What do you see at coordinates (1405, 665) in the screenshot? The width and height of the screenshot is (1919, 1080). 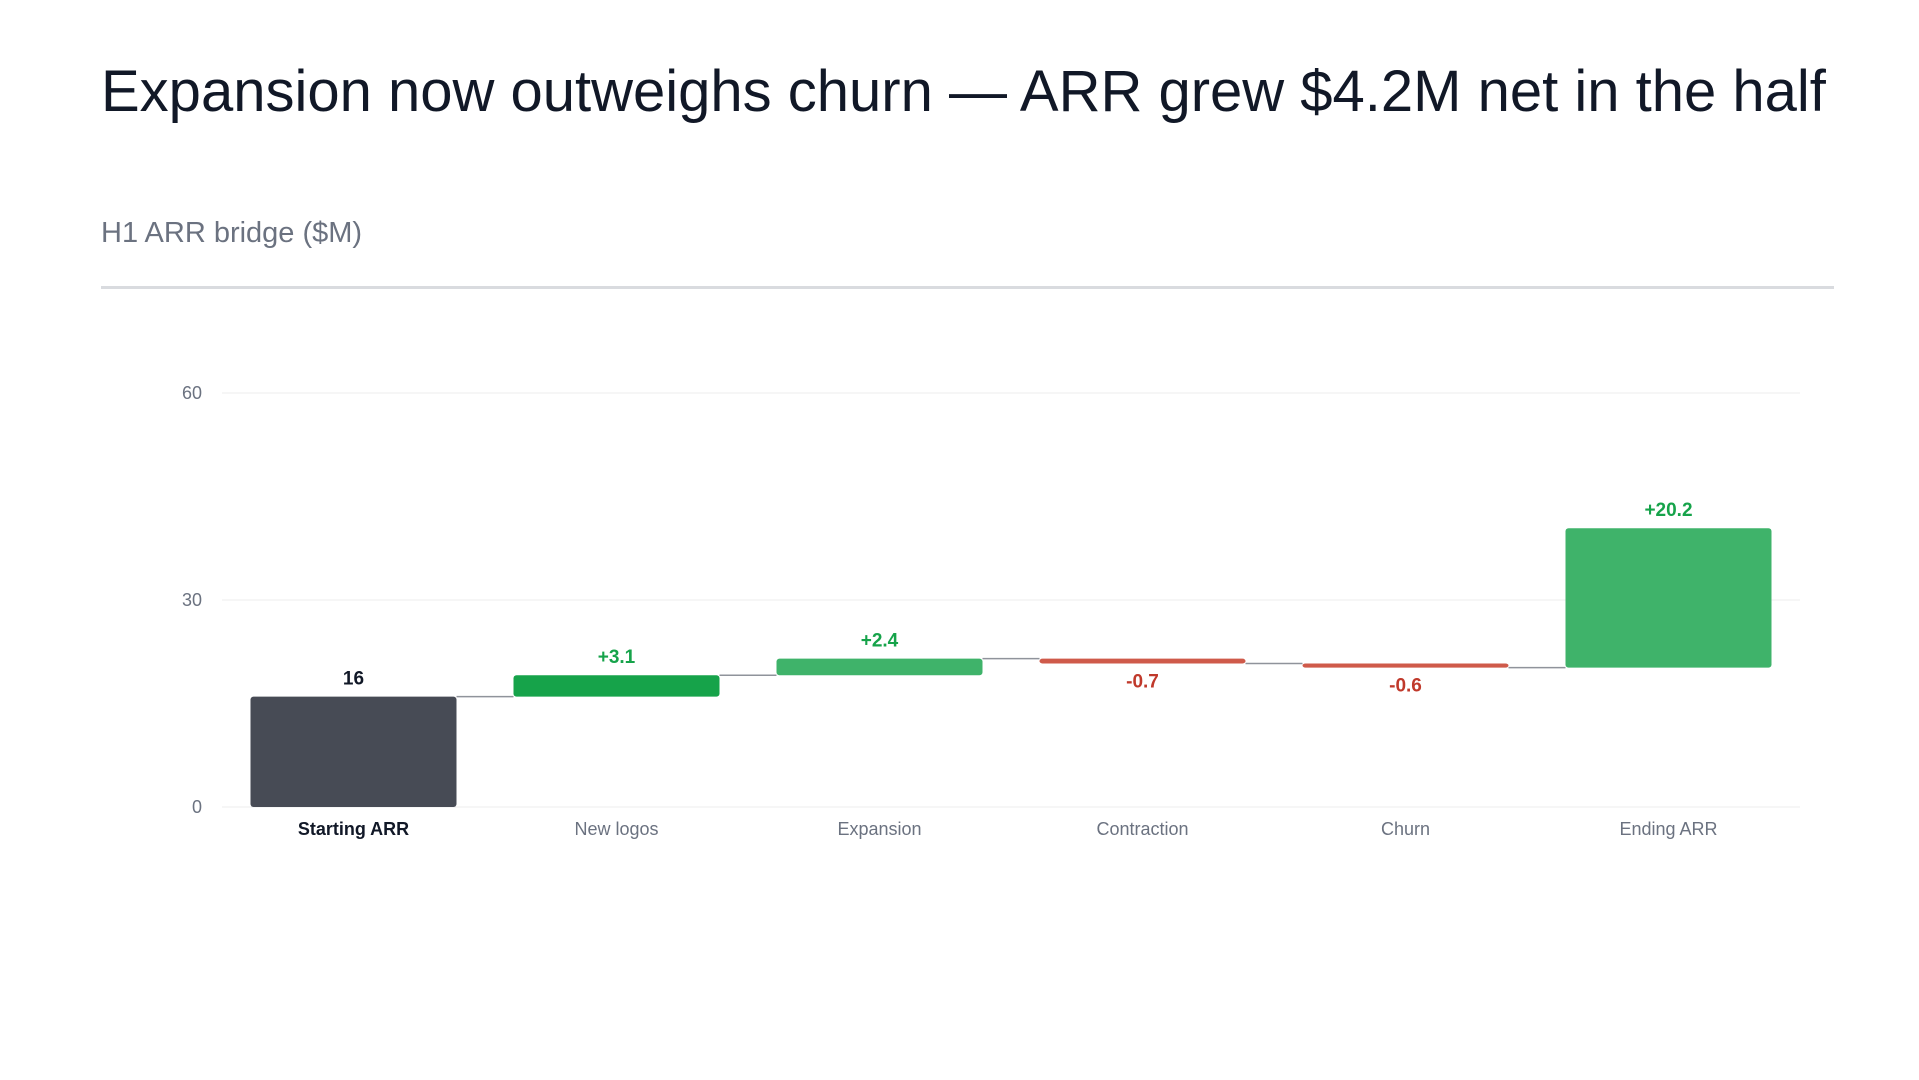 I see `bar-churn` at bounding box center [1405, 665].